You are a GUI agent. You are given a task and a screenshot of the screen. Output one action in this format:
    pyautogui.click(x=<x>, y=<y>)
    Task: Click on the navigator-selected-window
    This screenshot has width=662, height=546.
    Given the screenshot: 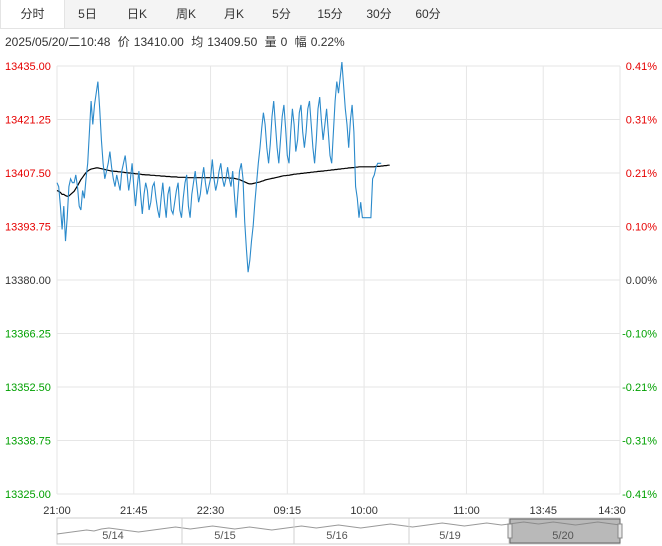 What is the action you would take?
    pyautogui.click(x=565, y=531)
    